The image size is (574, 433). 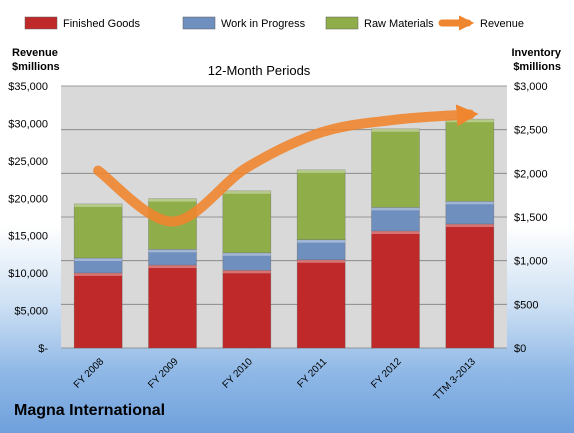 What do you see at coordinates (520, 349) in the screenshot?
I see `right-axis-tick-label: $0` at bounding box center [520, 349].